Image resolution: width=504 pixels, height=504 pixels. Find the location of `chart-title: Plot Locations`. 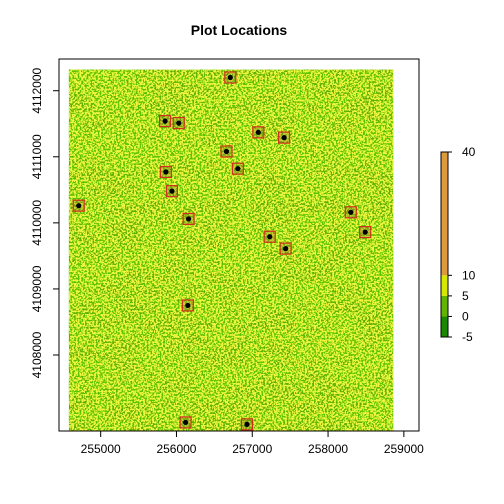

chart-title: Plot Locations is located at coordinates (239, 30).